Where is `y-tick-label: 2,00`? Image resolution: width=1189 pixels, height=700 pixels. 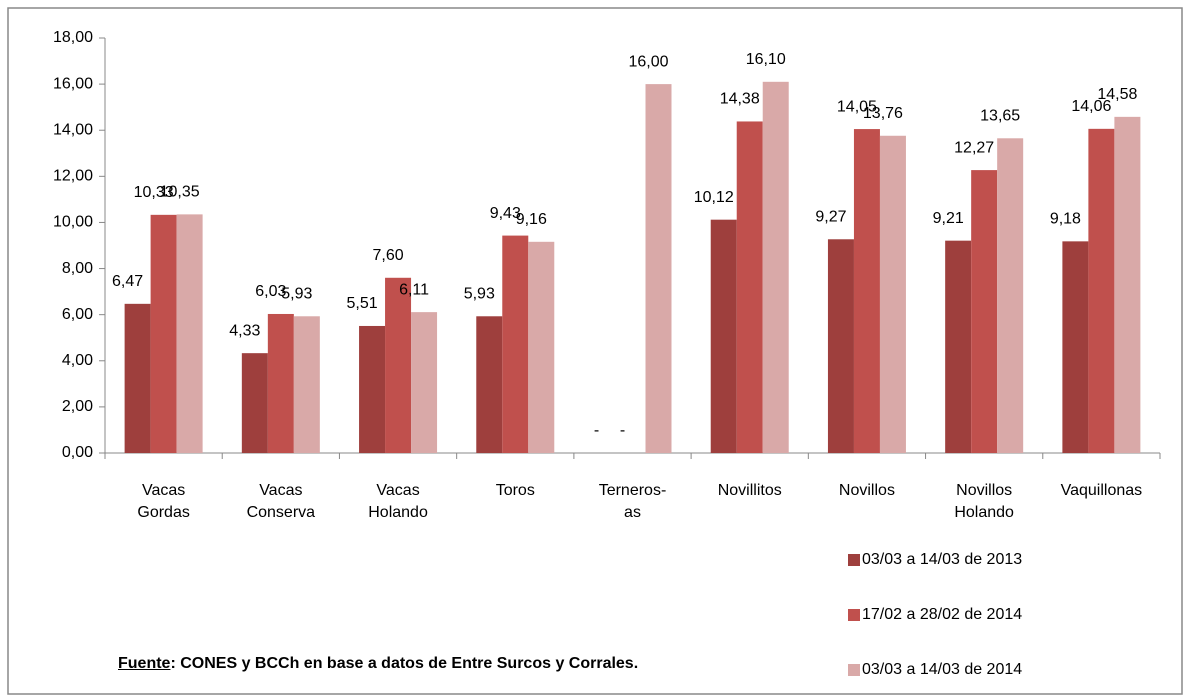 y-tick-label: 2,00 is located at coordinates (77, 406).